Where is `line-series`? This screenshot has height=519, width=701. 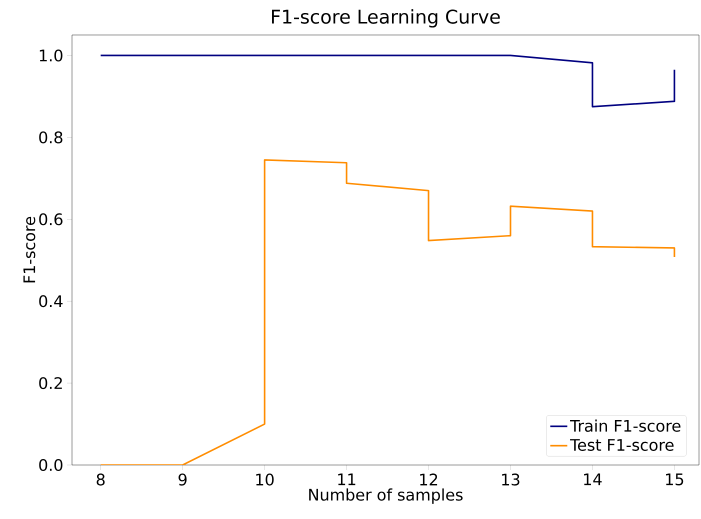 line-series is located at coordinates (388, 81).